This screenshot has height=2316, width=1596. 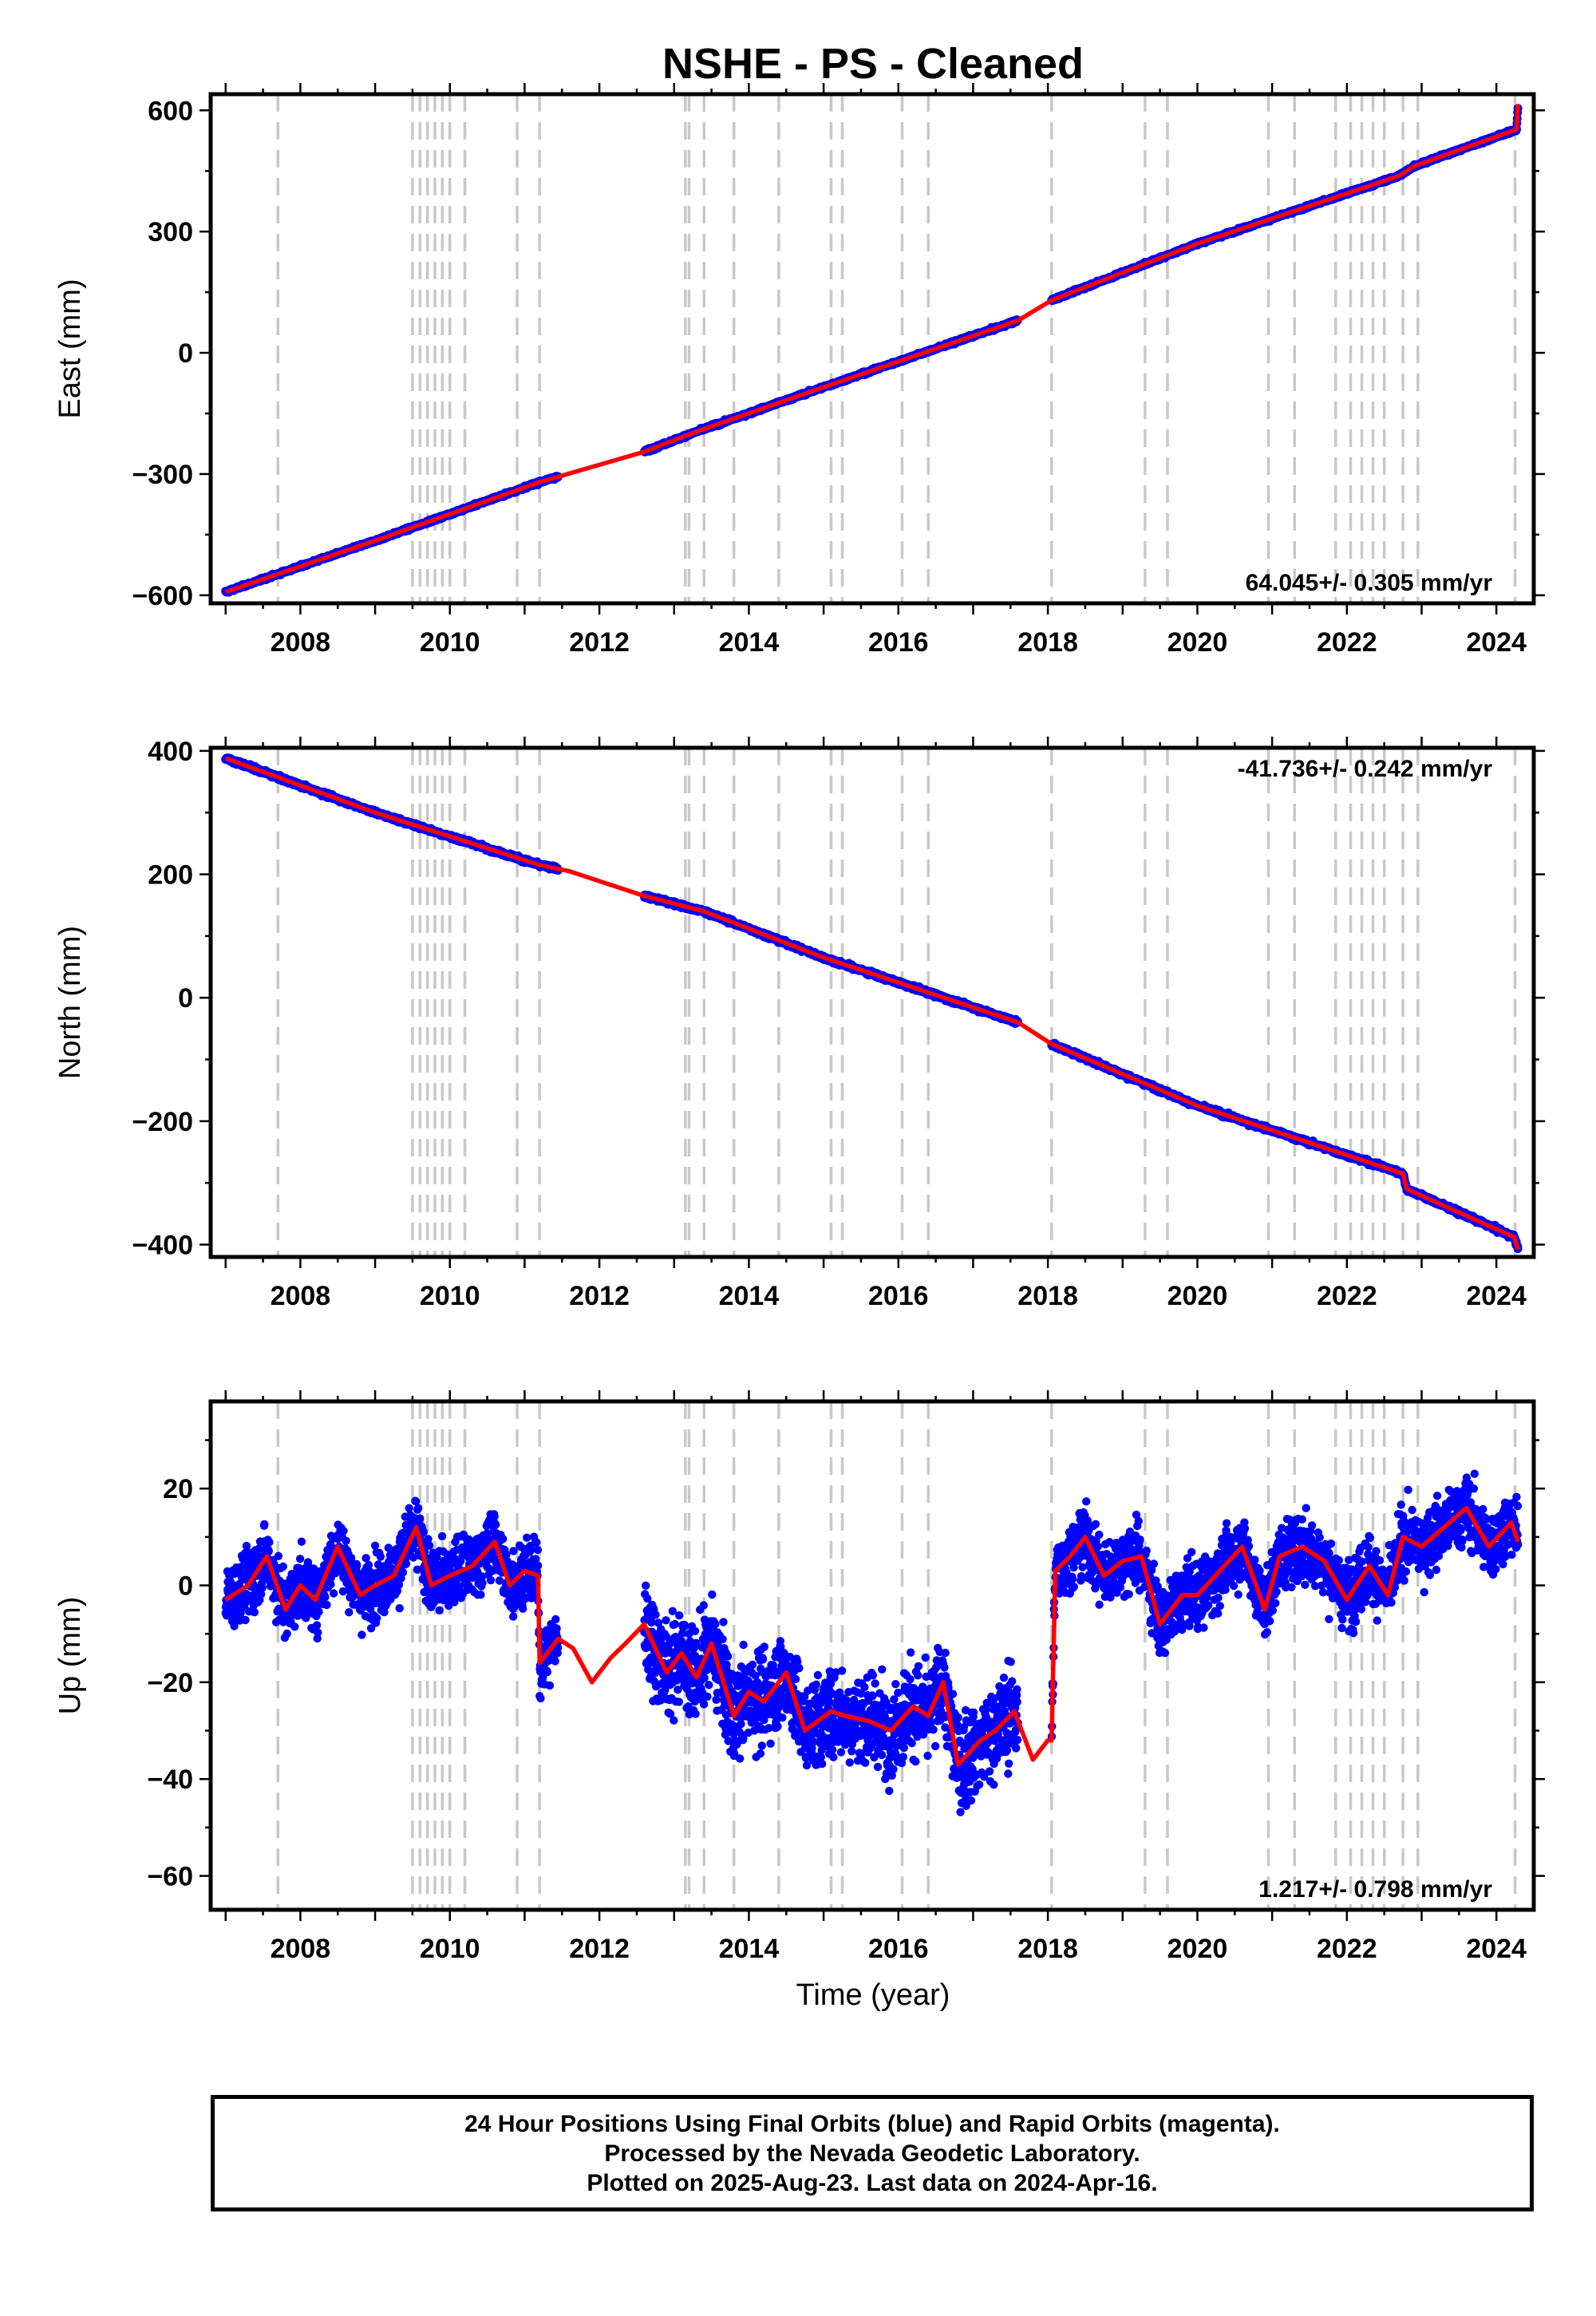 What do you see at coordinates (1496, 642) in the screenshot?
I see `x-tick-label: 2024` at bounding box center [1496, 642].